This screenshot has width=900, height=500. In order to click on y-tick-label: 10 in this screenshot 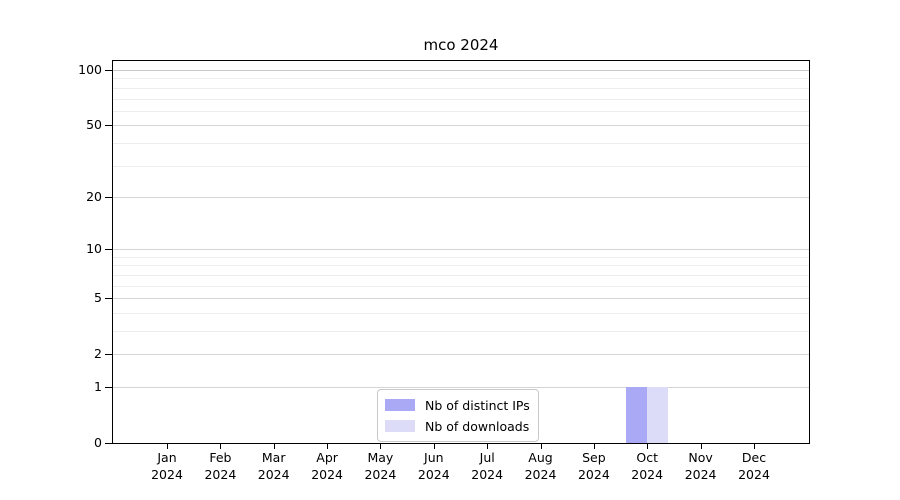, I will do `click(94, 249)`.